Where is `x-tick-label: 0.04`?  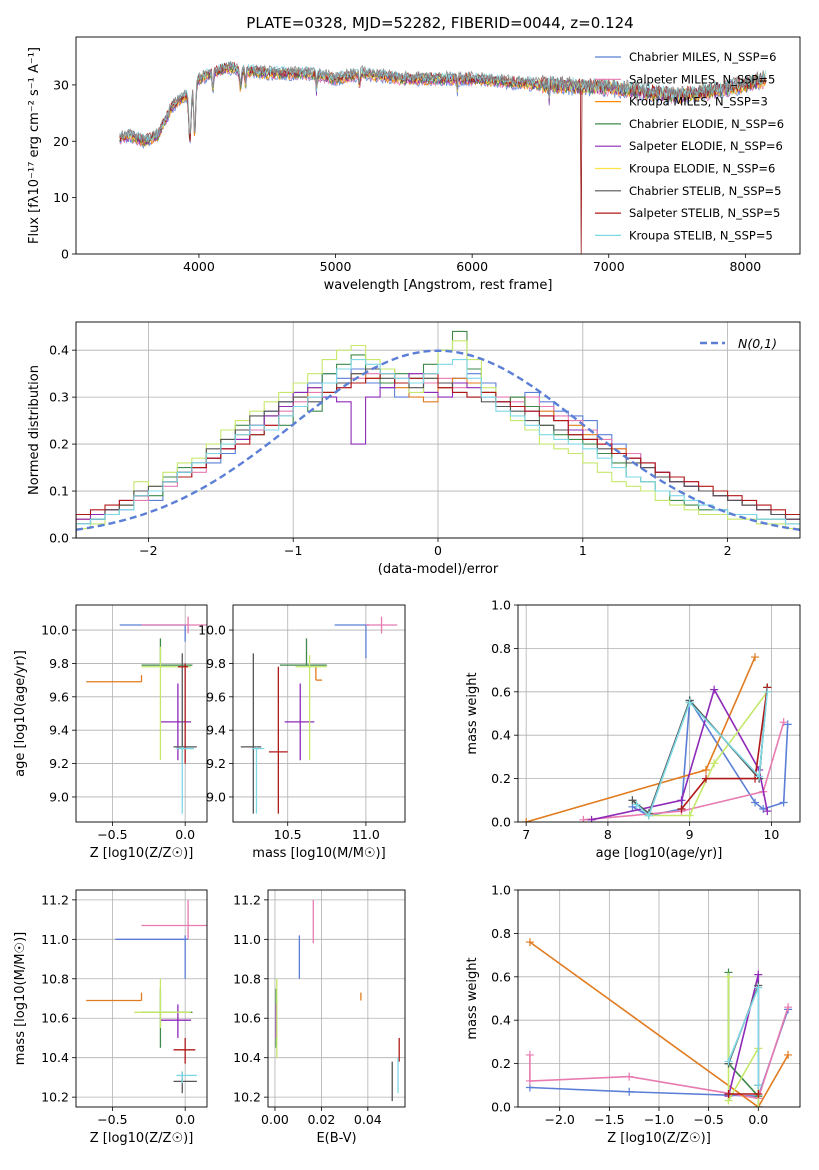 x-tick-label: 0.04 is located at coordinates (368, 1119).